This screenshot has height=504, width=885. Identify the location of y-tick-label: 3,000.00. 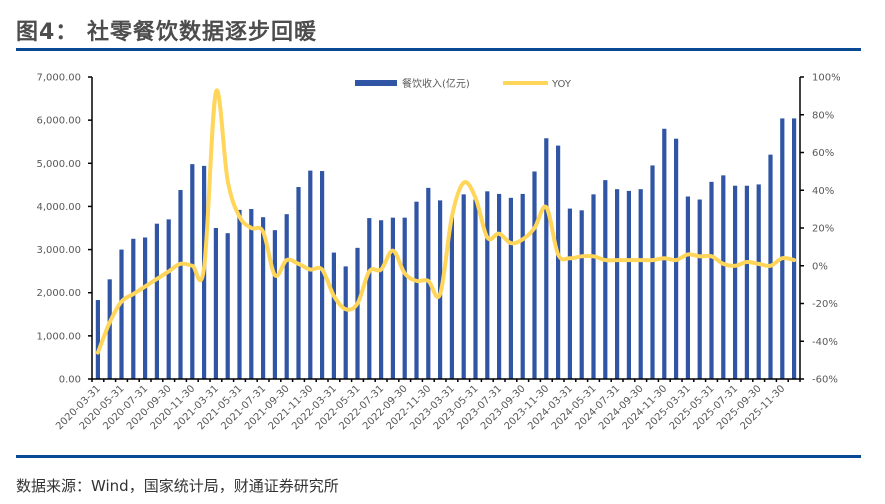
(58, 250).